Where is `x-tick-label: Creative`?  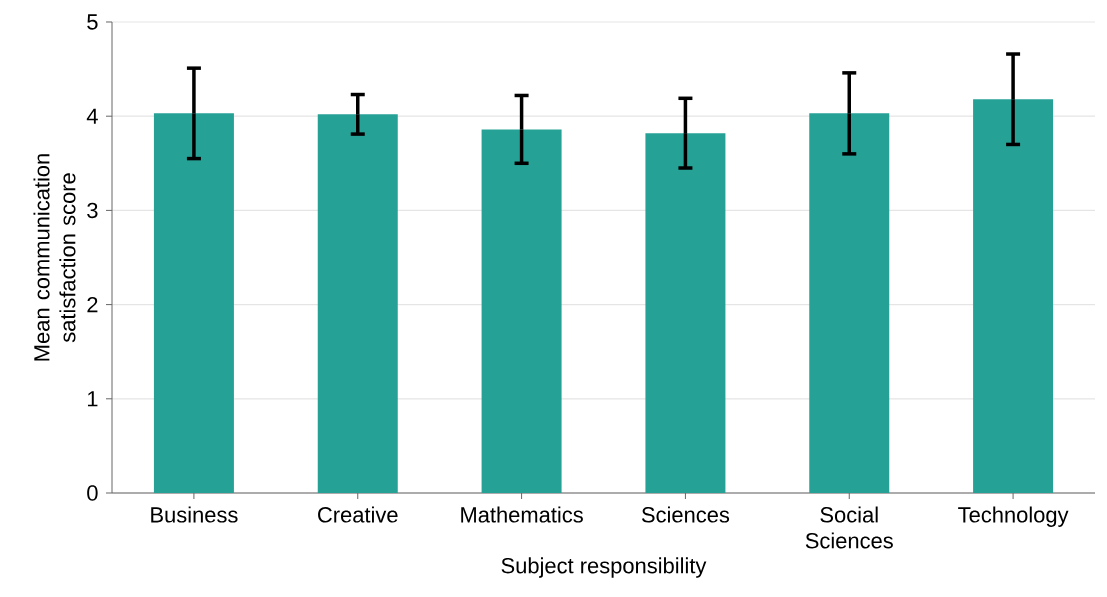
x-tick-label: Creative is located at coordinates (358, 514).